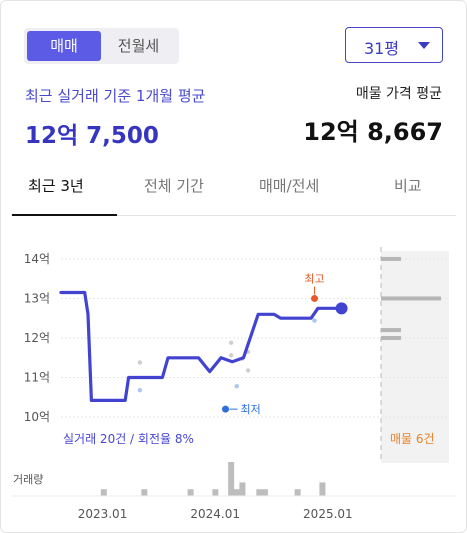 This screenshot has height=533, width=467. I want to click on x-tick-label: 2025.01, so click(328, 514).